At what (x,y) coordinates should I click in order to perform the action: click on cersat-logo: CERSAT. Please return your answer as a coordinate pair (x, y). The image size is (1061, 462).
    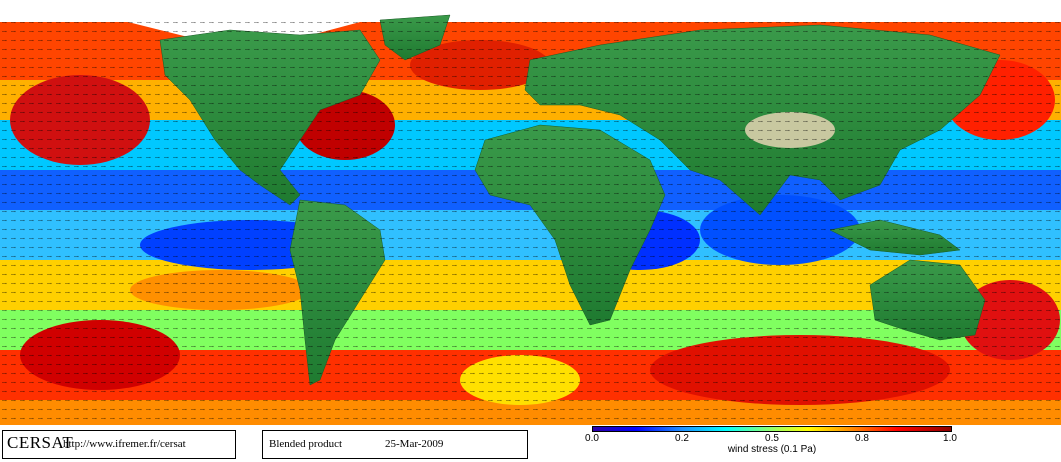
    Looking at the image, I should click on (40, 442).